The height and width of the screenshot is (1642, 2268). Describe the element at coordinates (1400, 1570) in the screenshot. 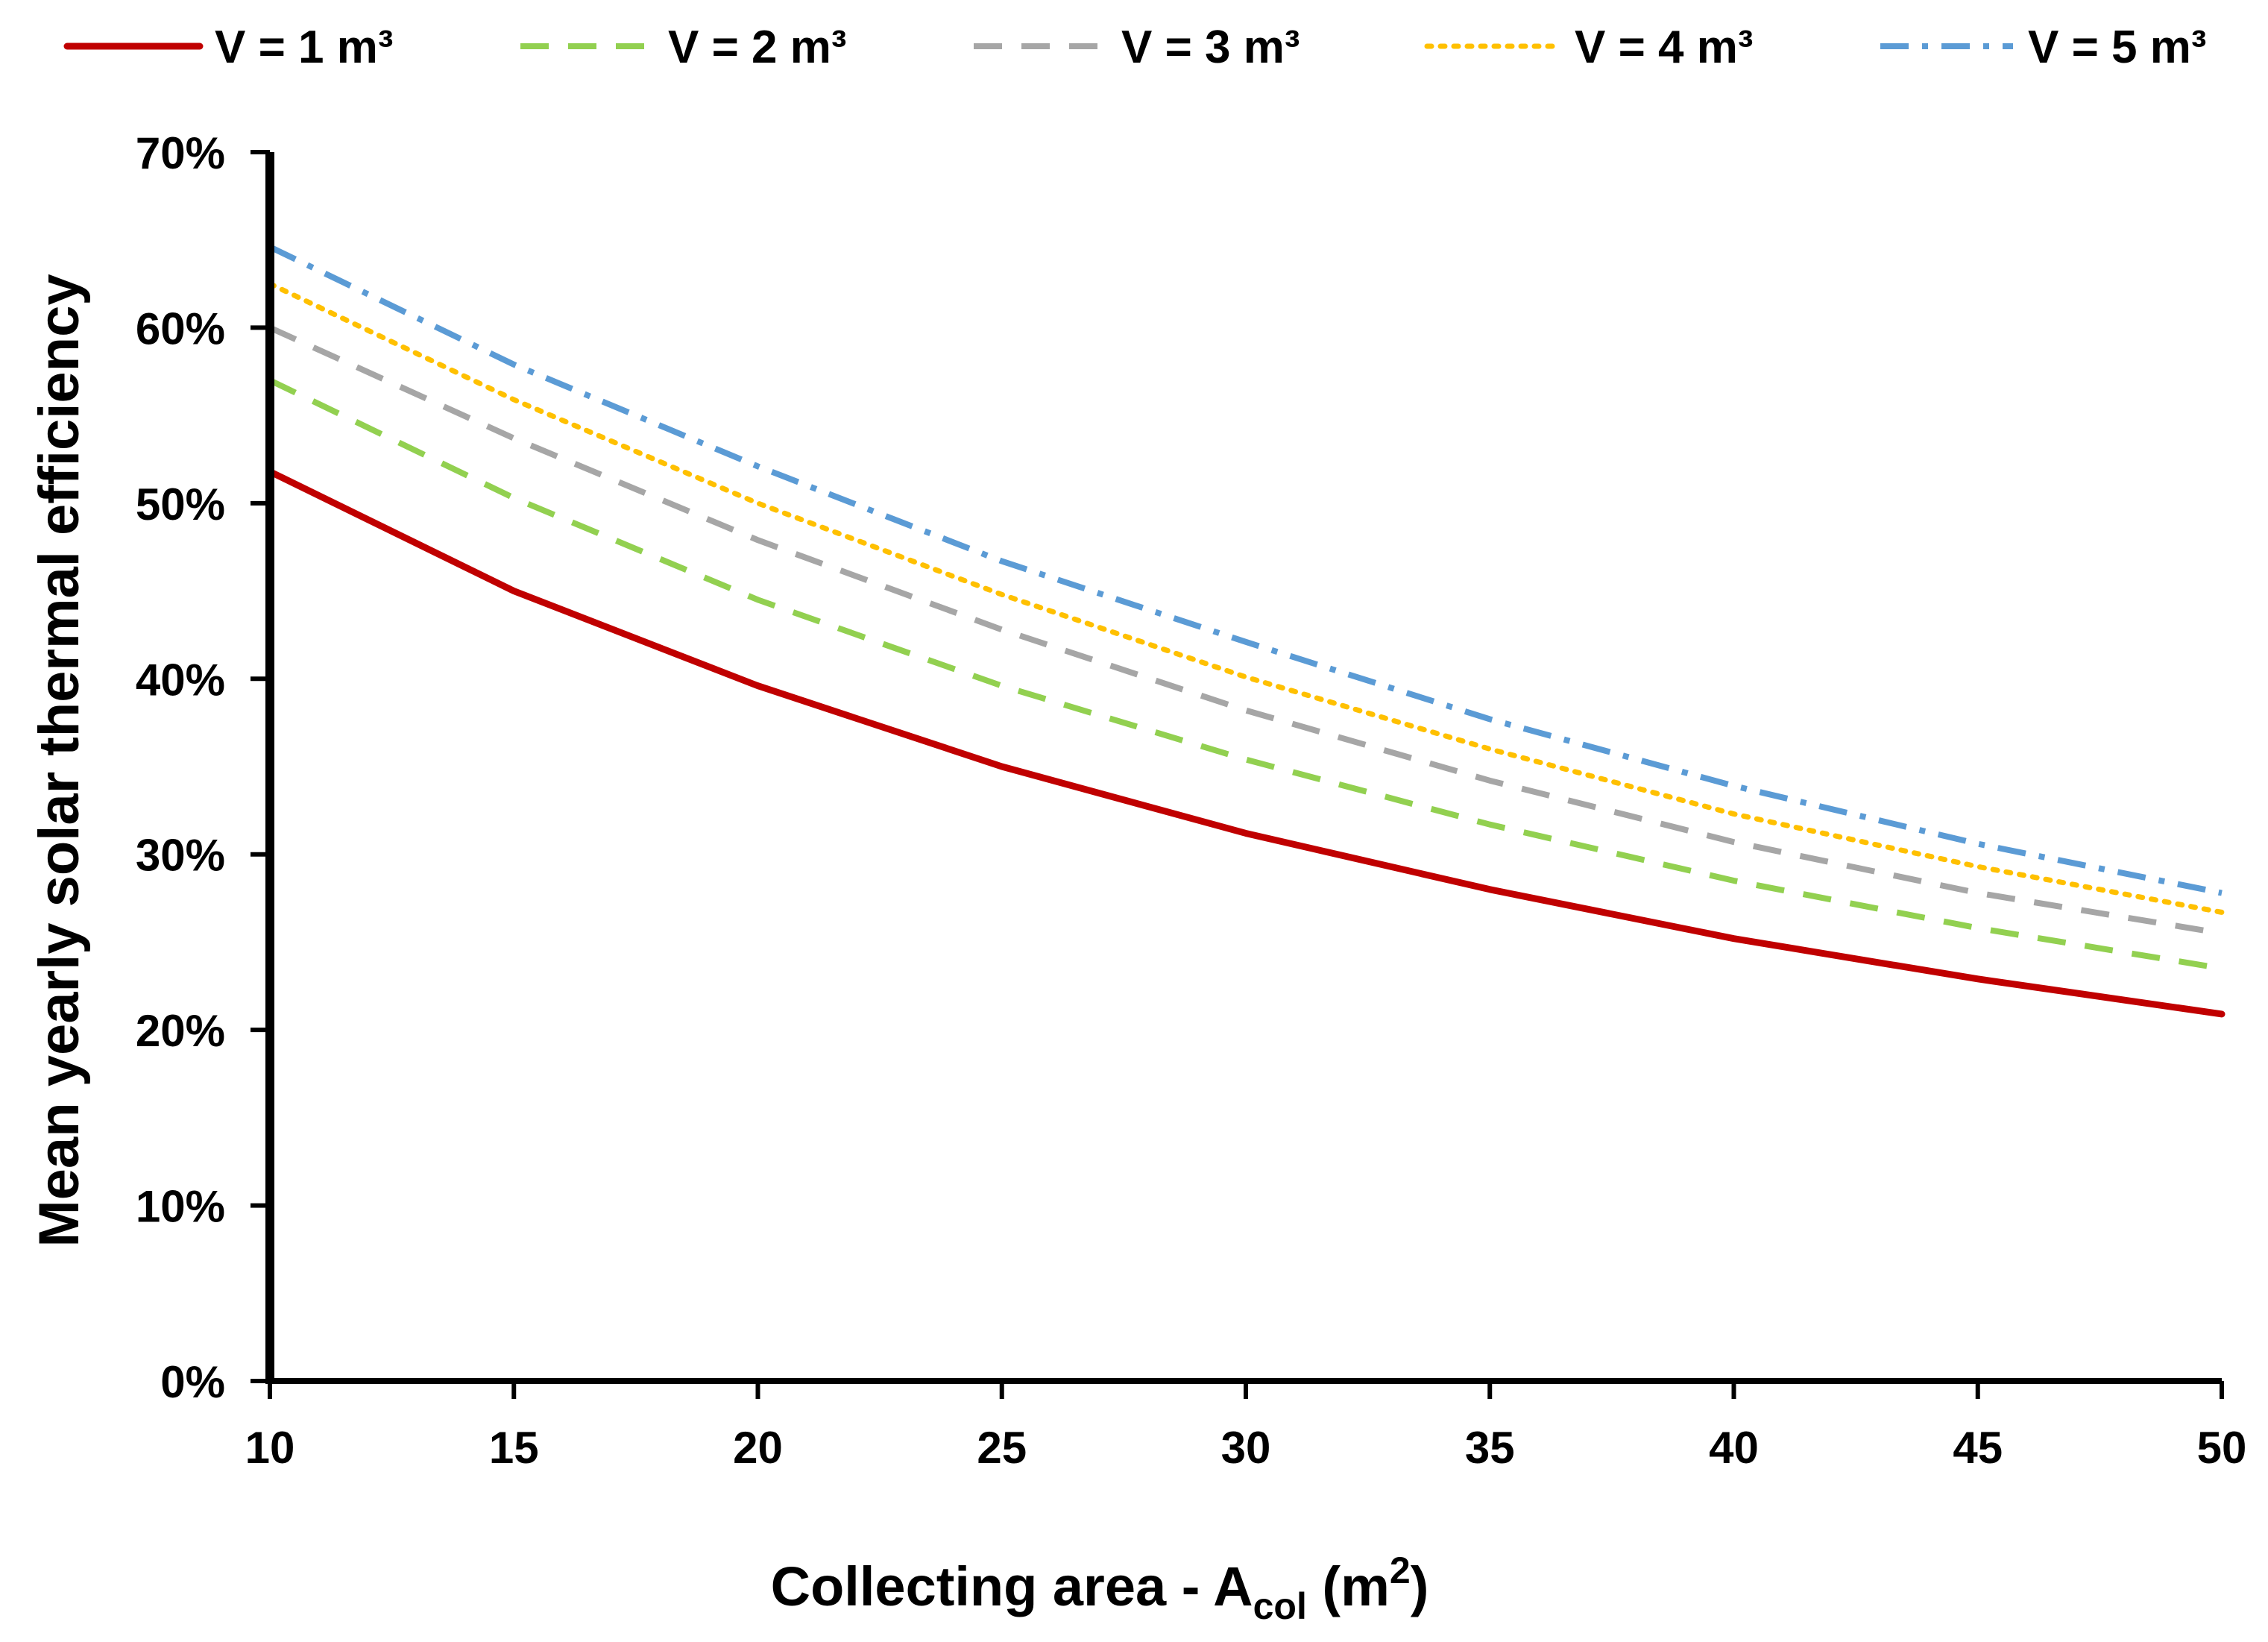

I see `x-axis-title-exponent: 2` at that location.